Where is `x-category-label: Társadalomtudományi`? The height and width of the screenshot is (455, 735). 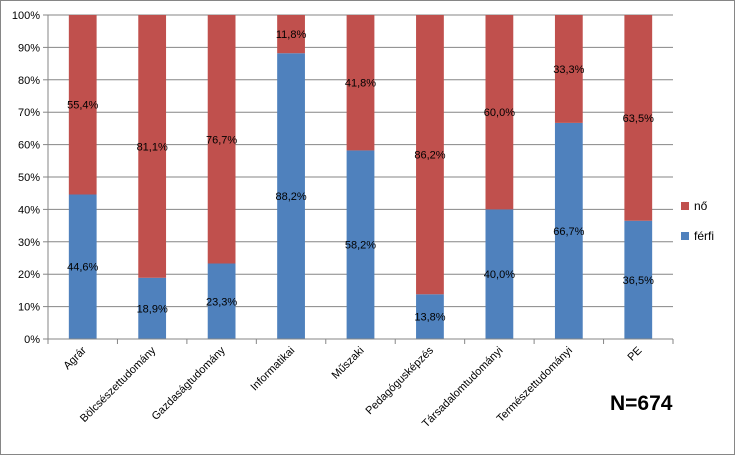
x-category-label: Társadalomtudományi is located at coordinates (462, 387).